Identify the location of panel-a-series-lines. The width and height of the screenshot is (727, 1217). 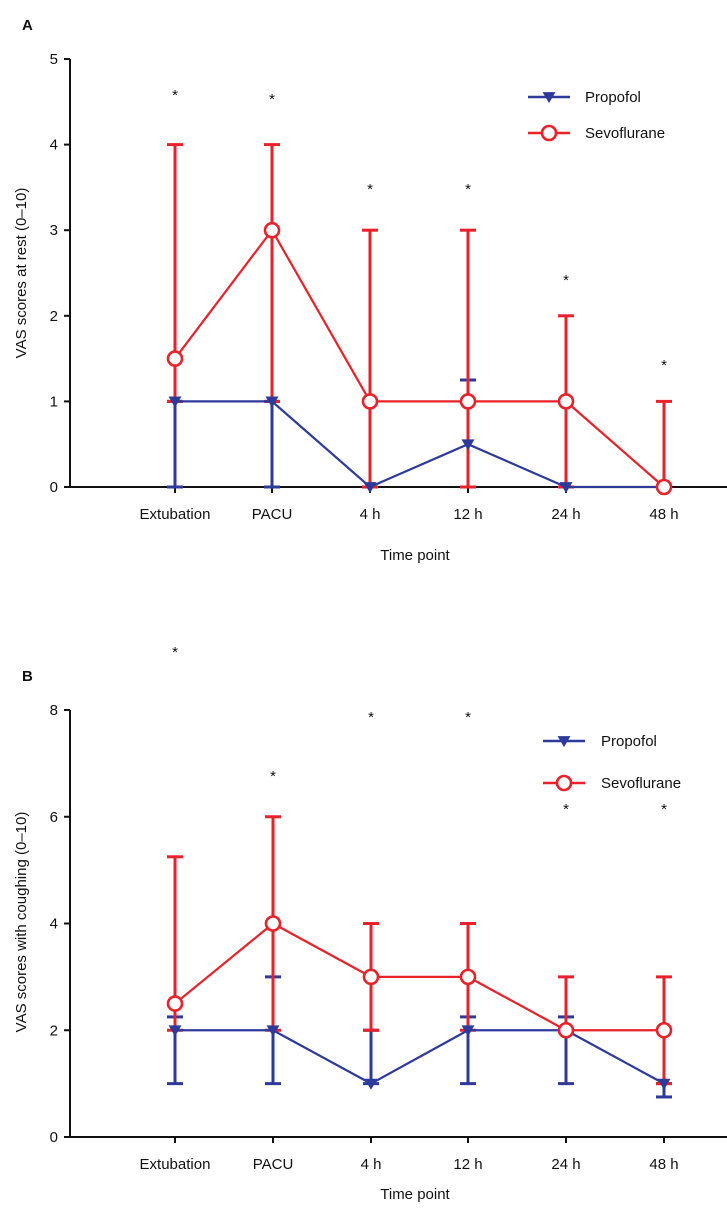
(419, 358).